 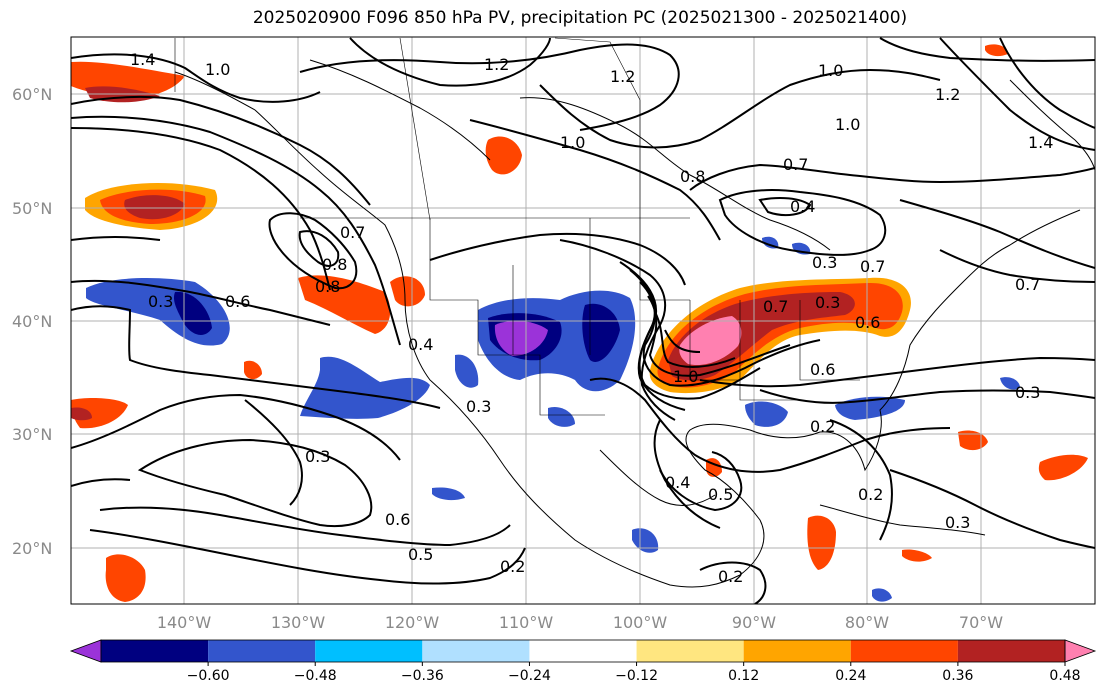 What do you see at coordinates (1040, 142) in the screenshot?
I see `contour-label: 1.4` at bounding box center [1040, 142].